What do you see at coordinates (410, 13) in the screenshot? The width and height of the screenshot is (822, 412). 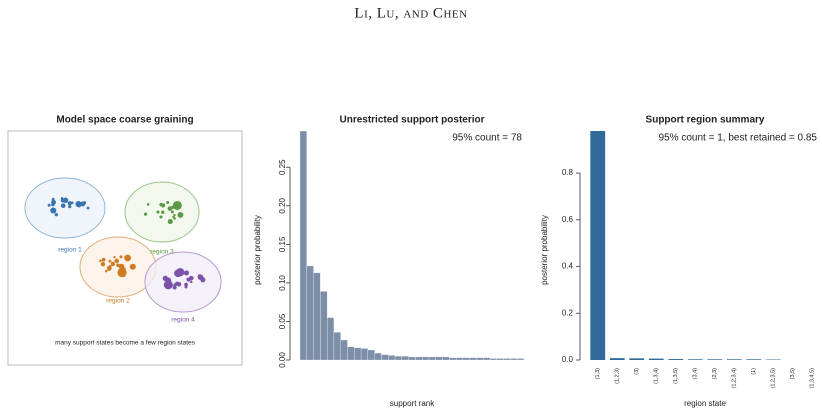 I see `running-head: Li, Lu, and Chen` at bounding box center [410, 13].